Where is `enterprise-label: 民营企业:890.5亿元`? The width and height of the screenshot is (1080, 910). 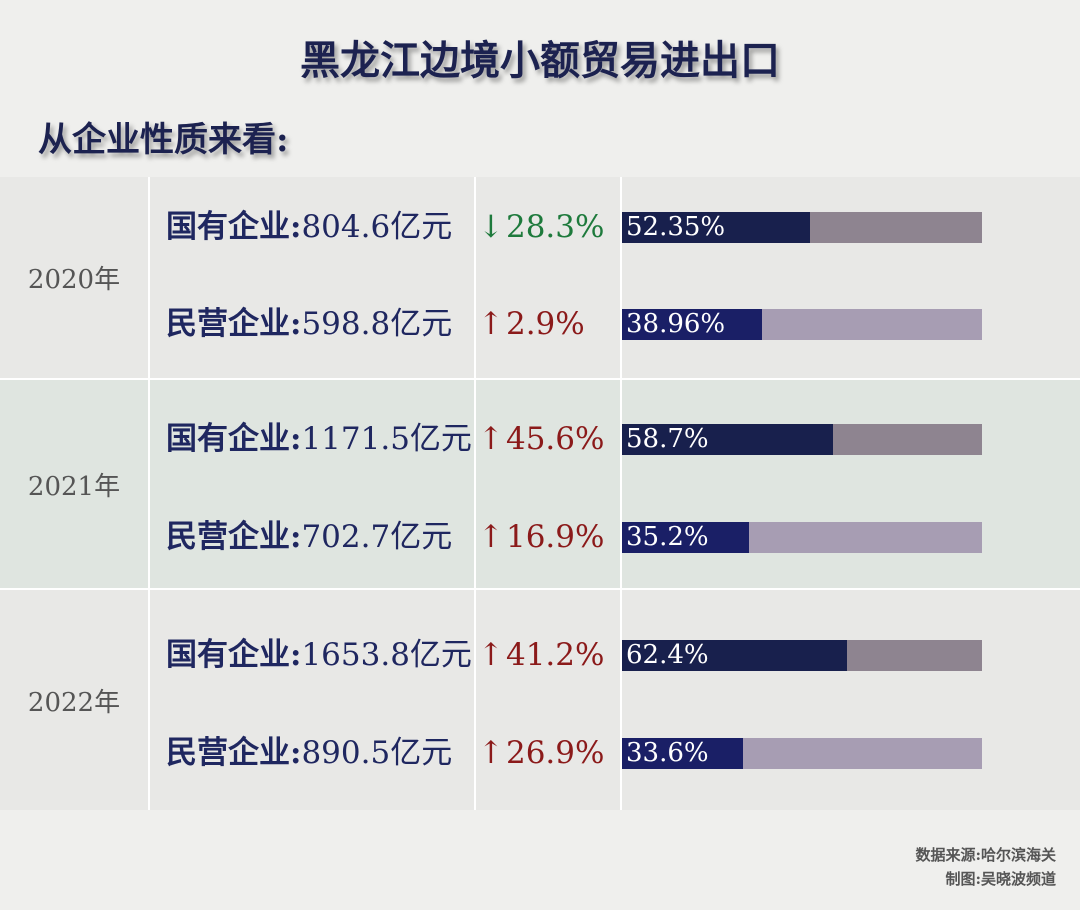 enterprise-label: 民营企业:890.5亿元 is located at coordinates (309, 753).